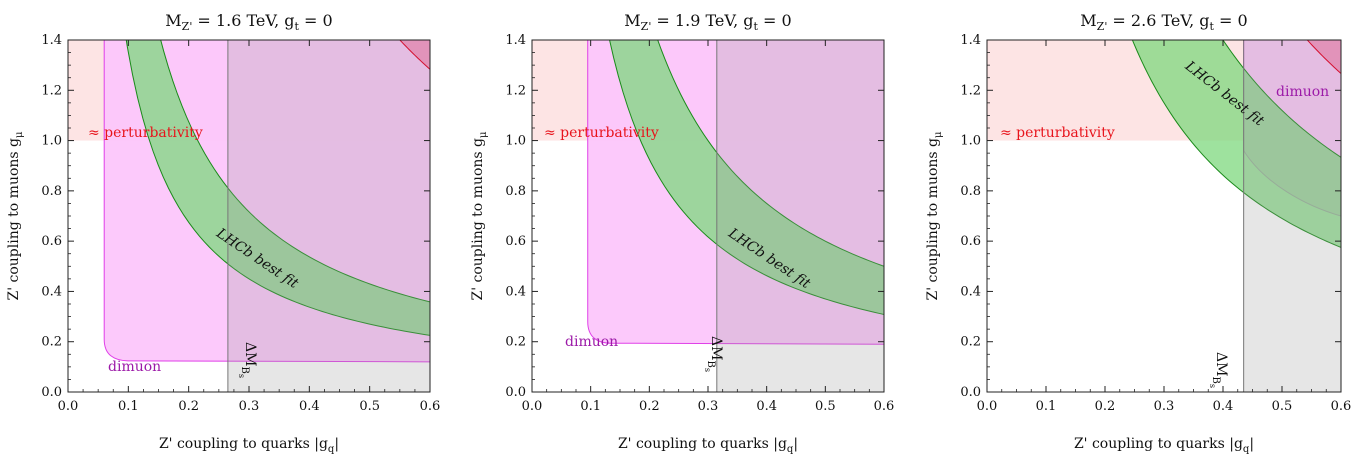  What do you see at coordinates (707, 22) in the screenshot?
I see `panel-title: MZ' = 1.9 TeV, gt = 0` at bounding box center [707, 22].